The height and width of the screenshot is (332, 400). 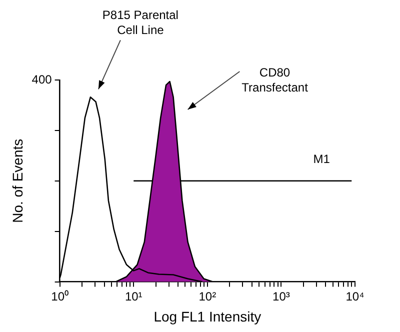 I want to click on text: P815 Parental Cell Line, so click(x=140, y=23).